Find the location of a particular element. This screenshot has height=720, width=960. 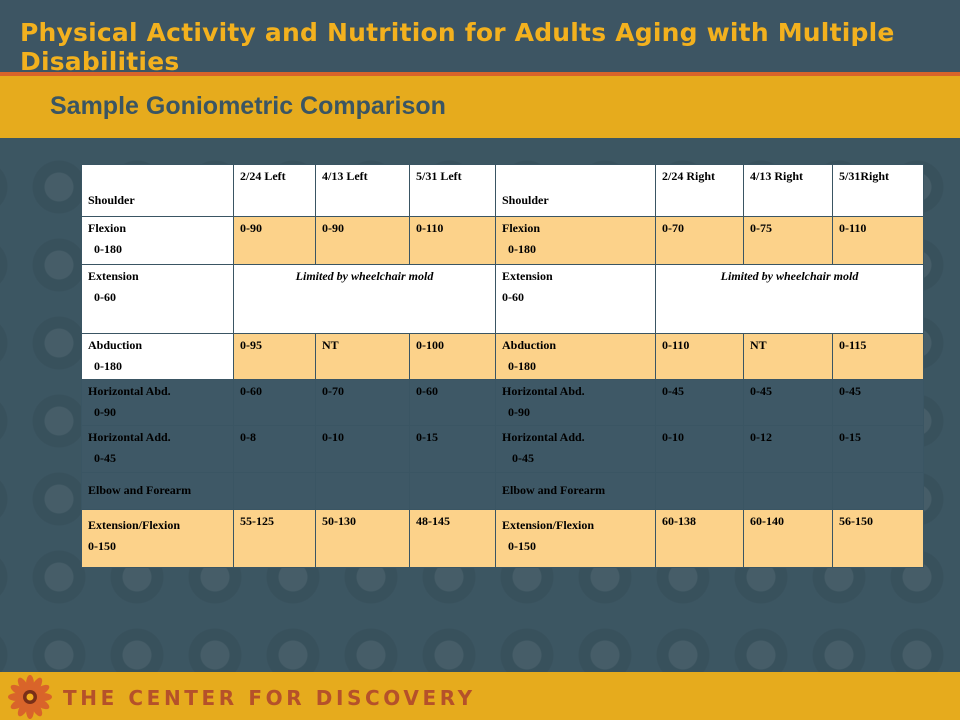

right-col-header-2: 4/13 Right is located at coordinates (788, 190).